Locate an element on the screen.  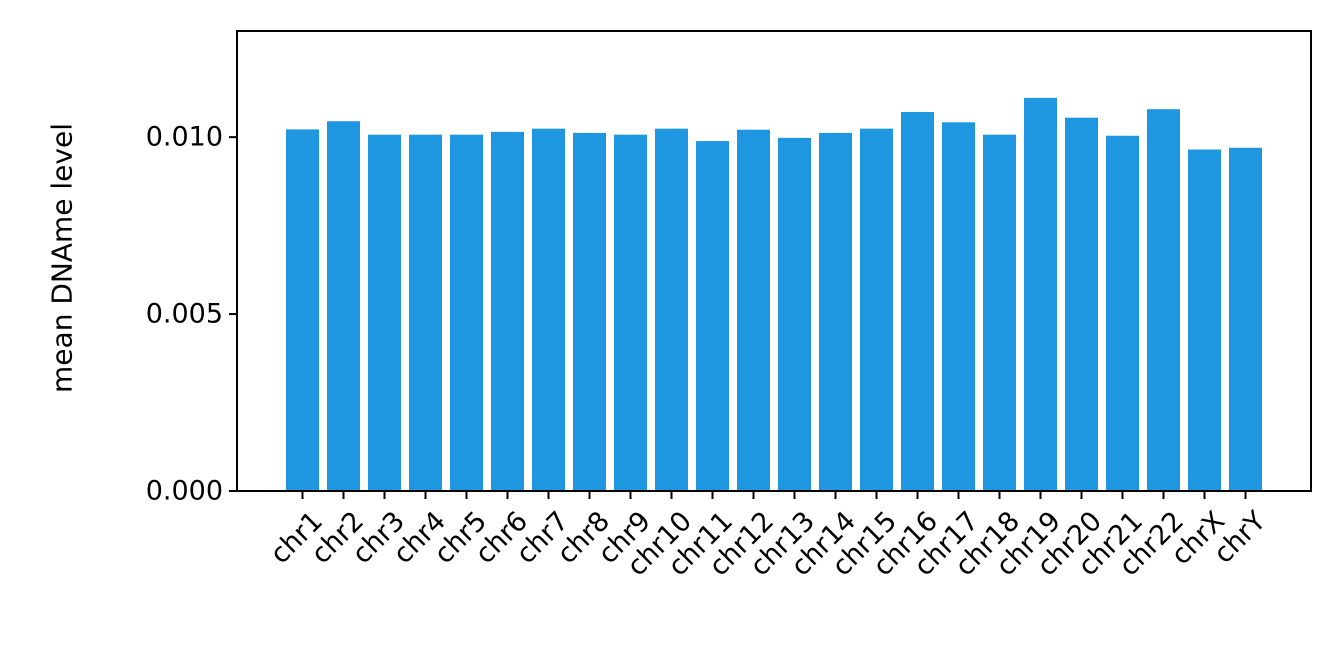
y-axis-label: mean DNAme level is located at coordinates (62, 258).